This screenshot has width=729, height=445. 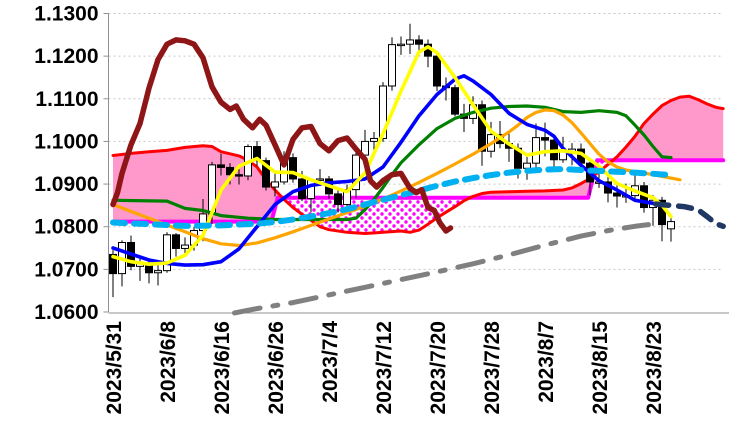 What do you see at coordinates (654, 367) in the screenshot?
I see `x-axis-label: 2023/8/23` at bounding box center [654, 367].